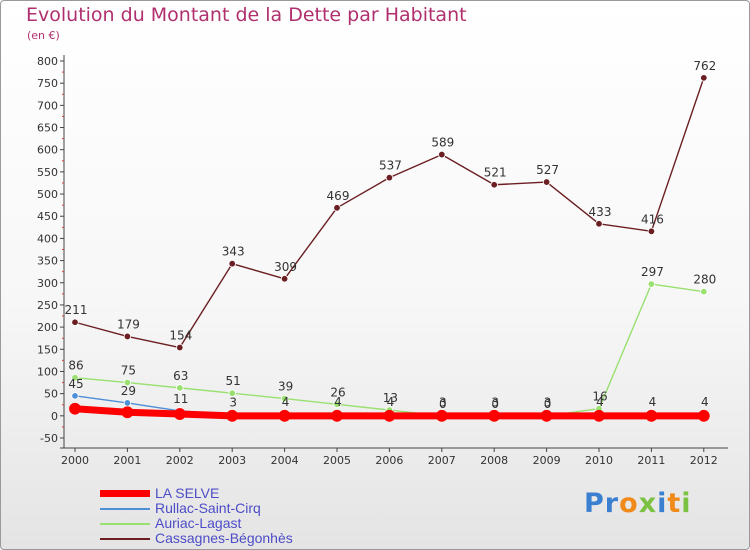  Describe the element at coordinates (54, 416) in the screenshot. I see `y-tick-label: 0` at that location.